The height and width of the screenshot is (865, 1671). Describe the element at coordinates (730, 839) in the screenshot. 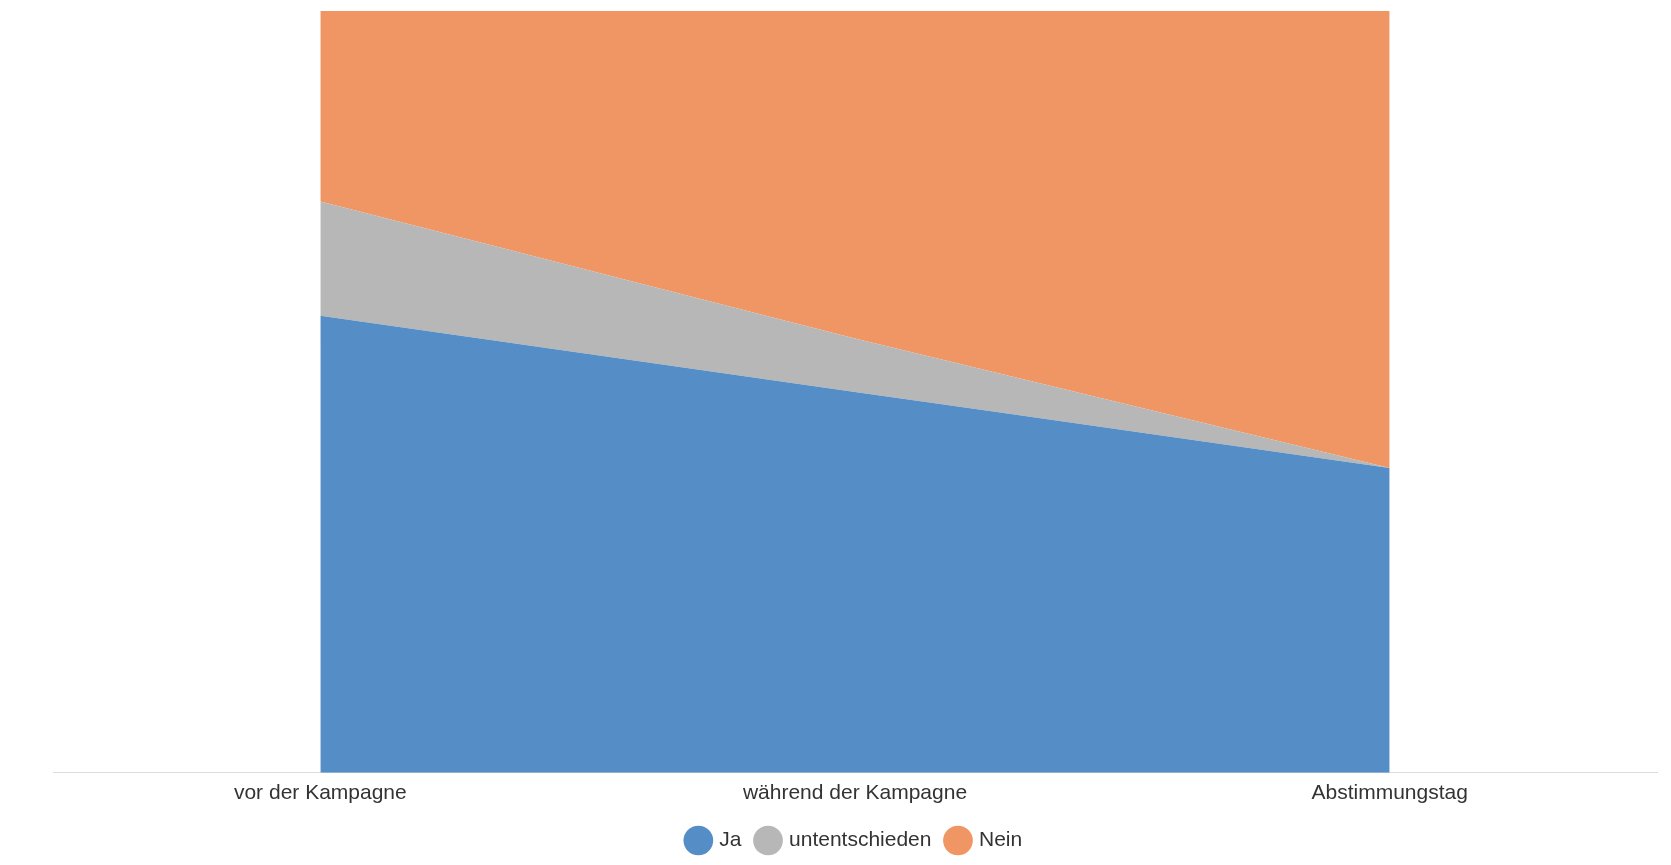

I see `legend-label: Ja` at that location.